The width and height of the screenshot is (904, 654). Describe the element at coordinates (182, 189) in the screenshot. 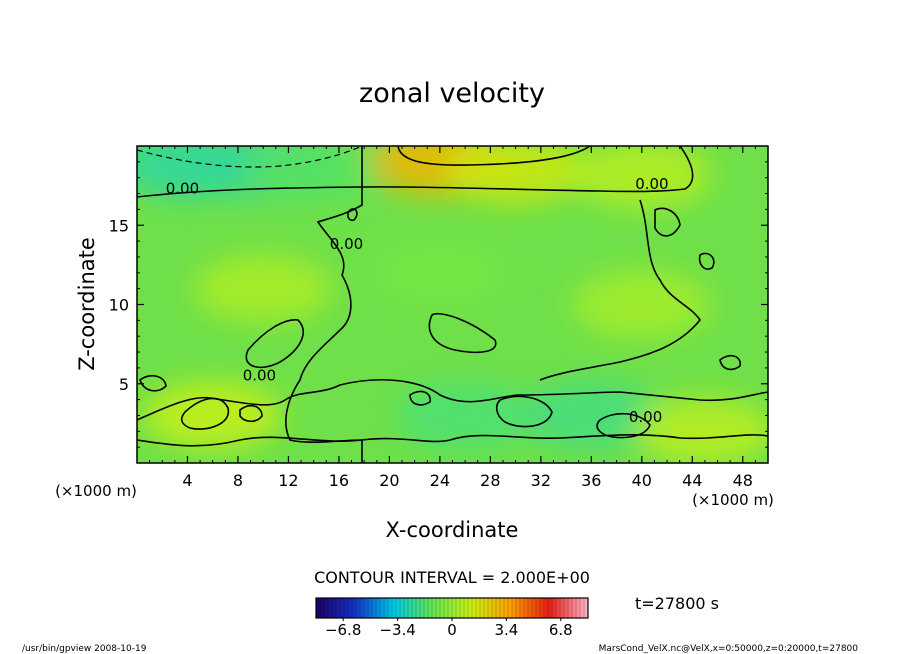

I see `contour-label-0: 0.00` at that location.